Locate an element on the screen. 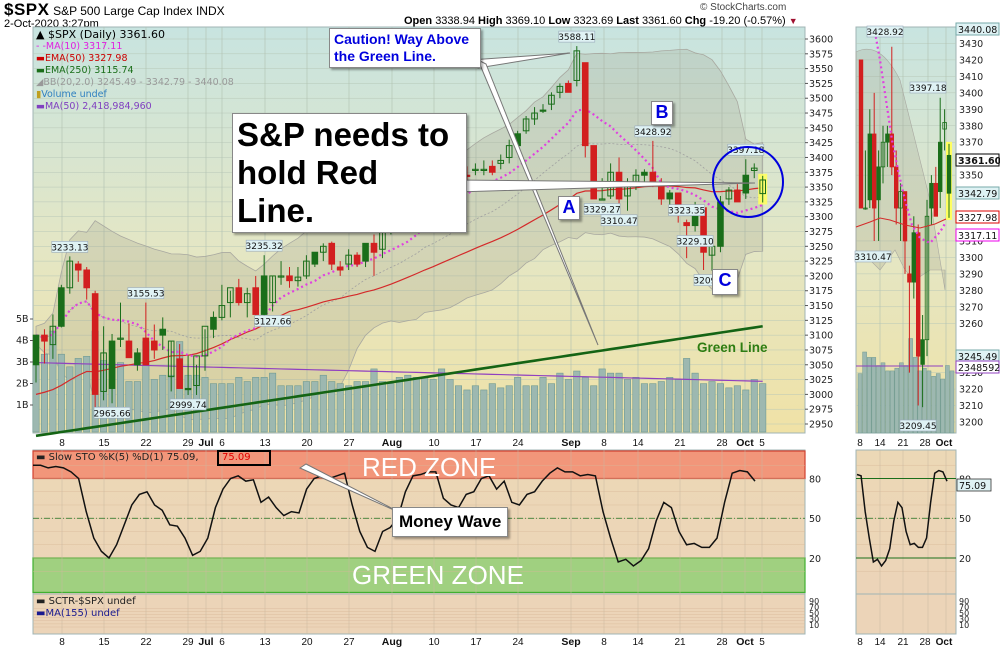  money-wave-callout: Money Wave is located at coordinates (450, 522).